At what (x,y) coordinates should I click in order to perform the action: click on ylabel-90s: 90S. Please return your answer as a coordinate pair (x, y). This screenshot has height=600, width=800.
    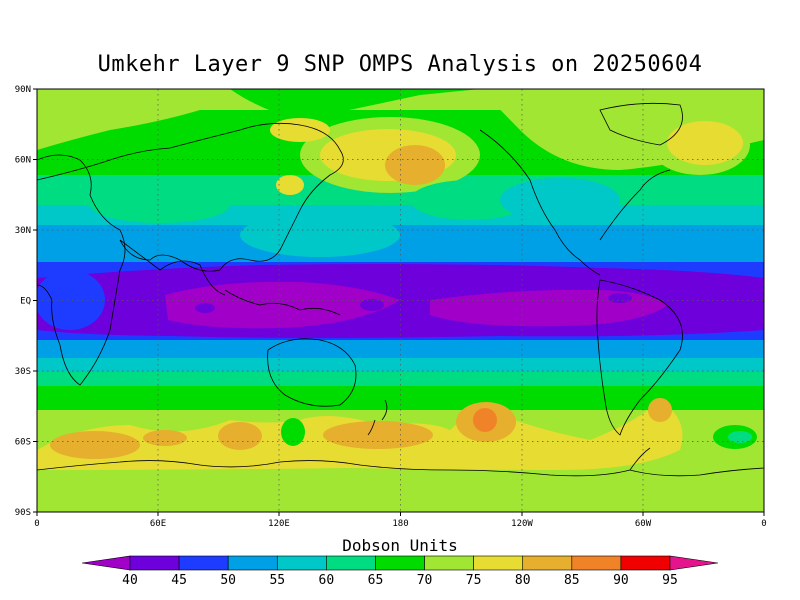
    Looking at the image, I should click on (23, 513).